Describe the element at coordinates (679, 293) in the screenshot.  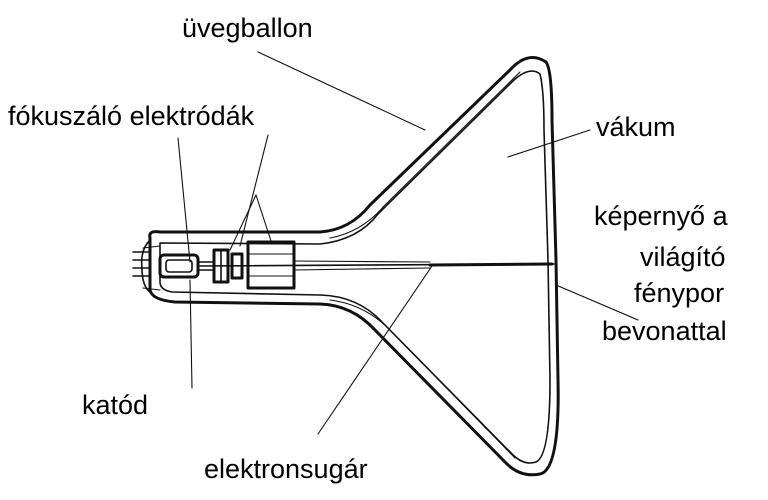
I see `label-screen-line3: fénypor` at that location.